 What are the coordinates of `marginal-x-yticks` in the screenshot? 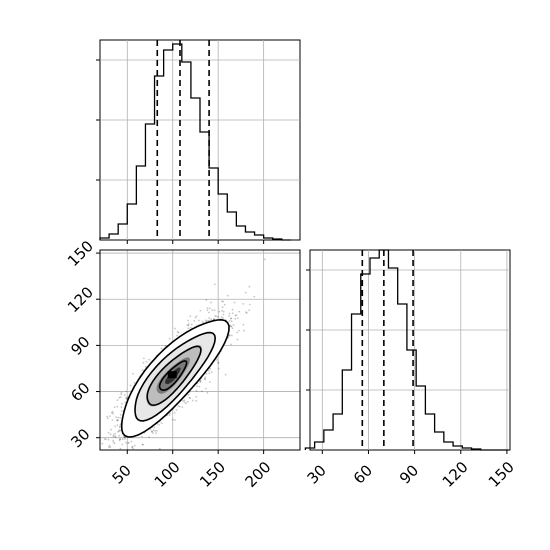 It's located at (98, 120).